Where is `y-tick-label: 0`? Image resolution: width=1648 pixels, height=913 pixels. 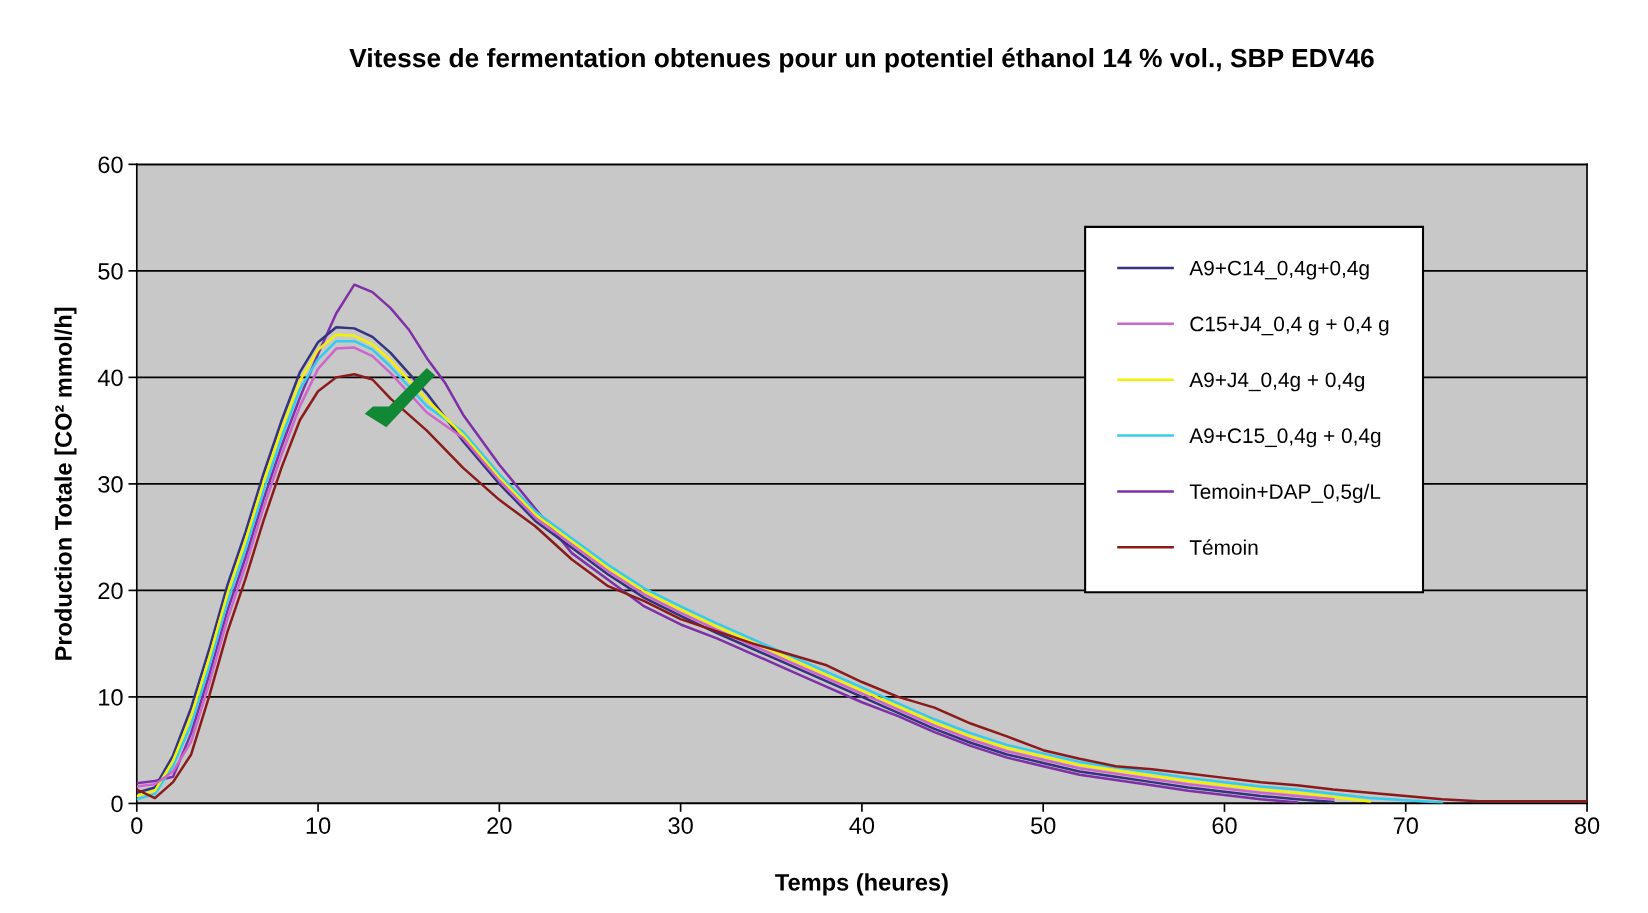 y-tick-label: 0 is located at coordinates (117, 804).